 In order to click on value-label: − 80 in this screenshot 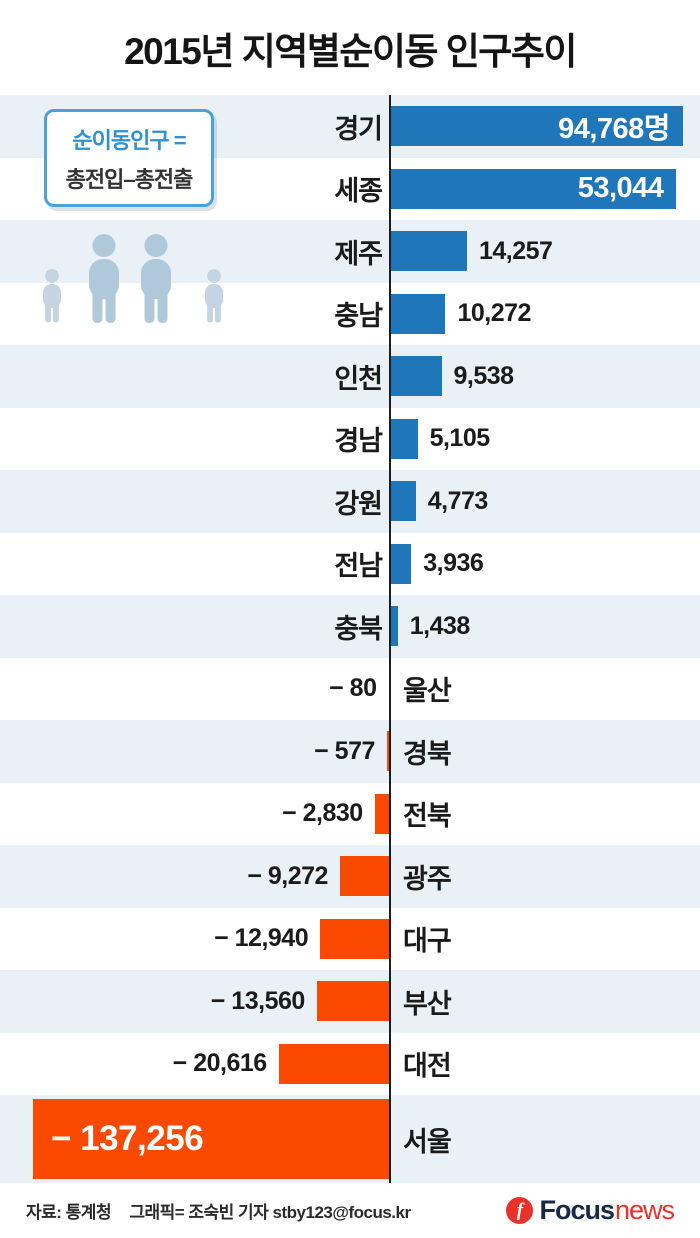, I will do `click(353, 688)`.